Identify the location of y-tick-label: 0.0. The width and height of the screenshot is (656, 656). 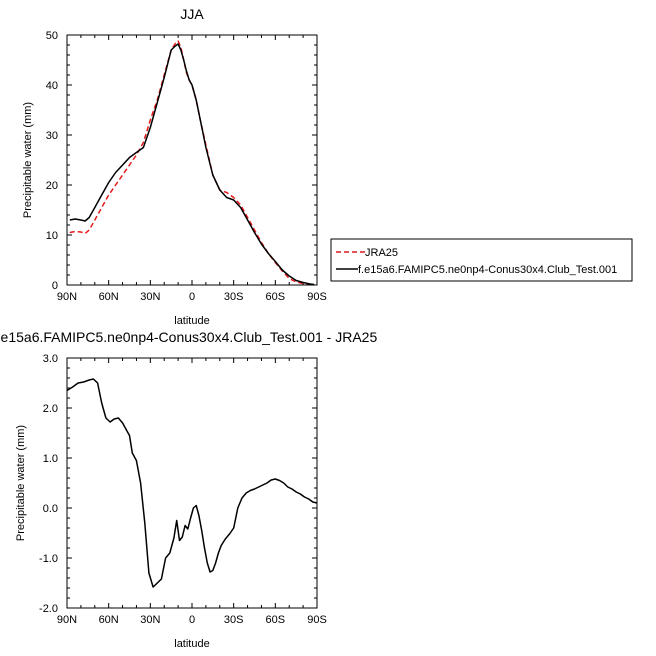
(50, 509).